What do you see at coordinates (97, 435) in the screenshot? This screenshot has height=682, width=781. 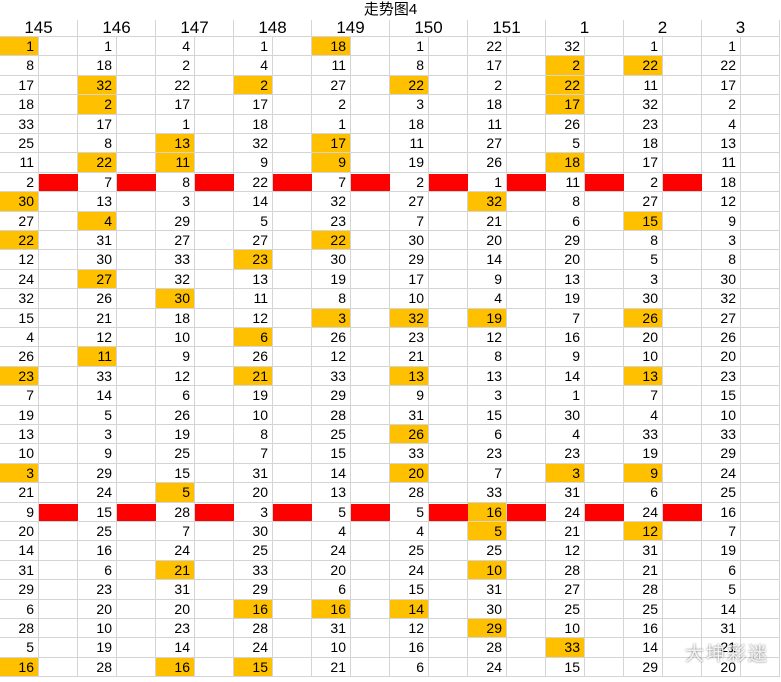 I see `table-cell: 3` at bounding box center [97, 435].